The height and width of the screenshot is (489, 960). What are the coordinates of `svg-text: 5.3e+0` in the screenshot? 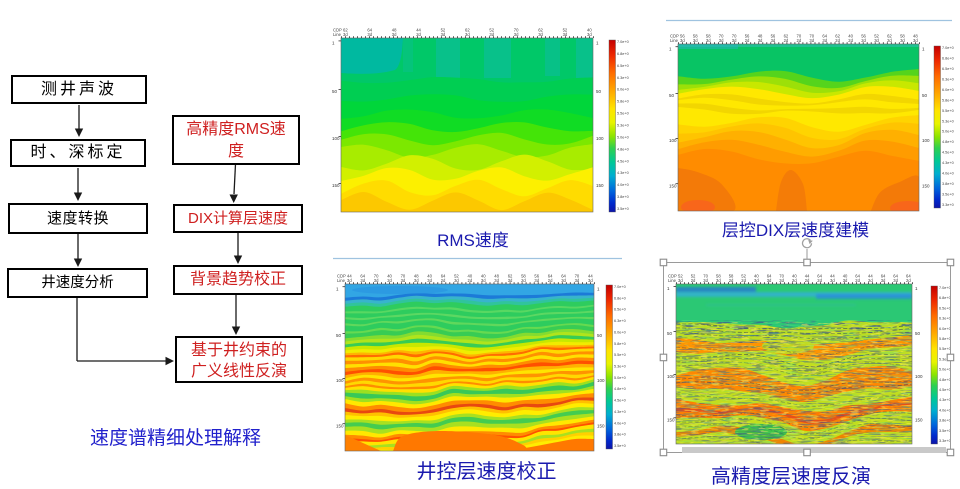 It's located at (623, 126).